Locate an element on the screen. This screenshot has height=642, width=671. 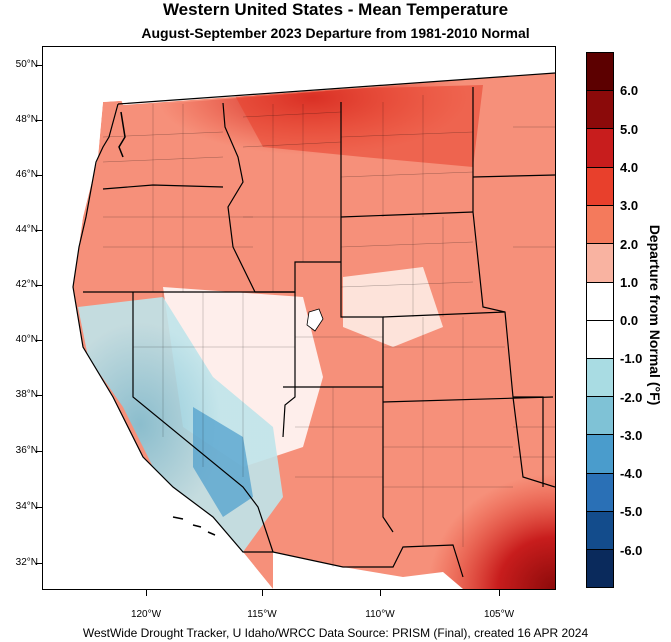
color-legend is located at coordinates (600, 320).